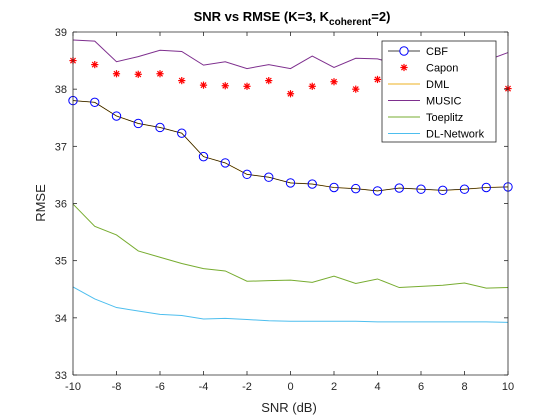 This screenshot has height=420, width=560. Describe the element at coordinates (437, 85) in the screenshot. I see `legend-label-dml: DML` at that location.